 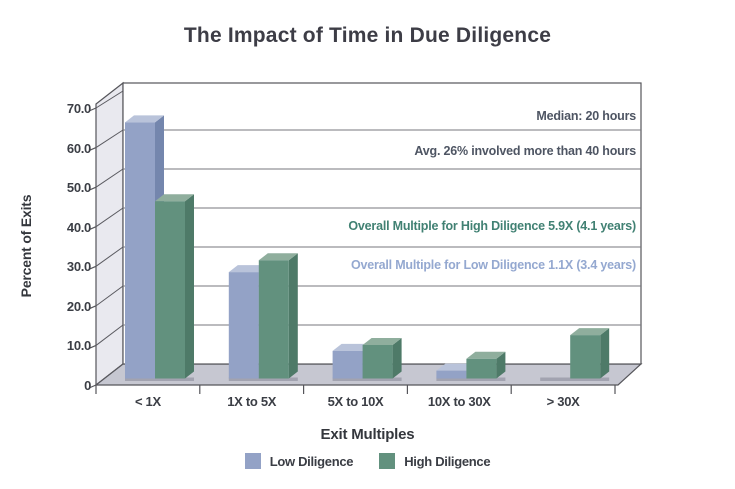 What do you see at coordinates (586, 116) in the screenshot?
I see `annotation-median: Median: 20 hours` at bounding box center [586, 116].